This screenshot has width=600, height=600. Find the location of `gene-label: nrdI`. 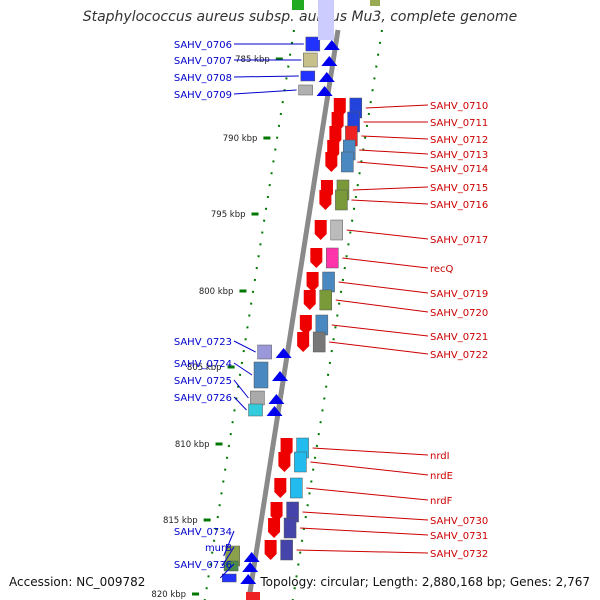

gene-label: nrdI is located at coordinates (440, 456).